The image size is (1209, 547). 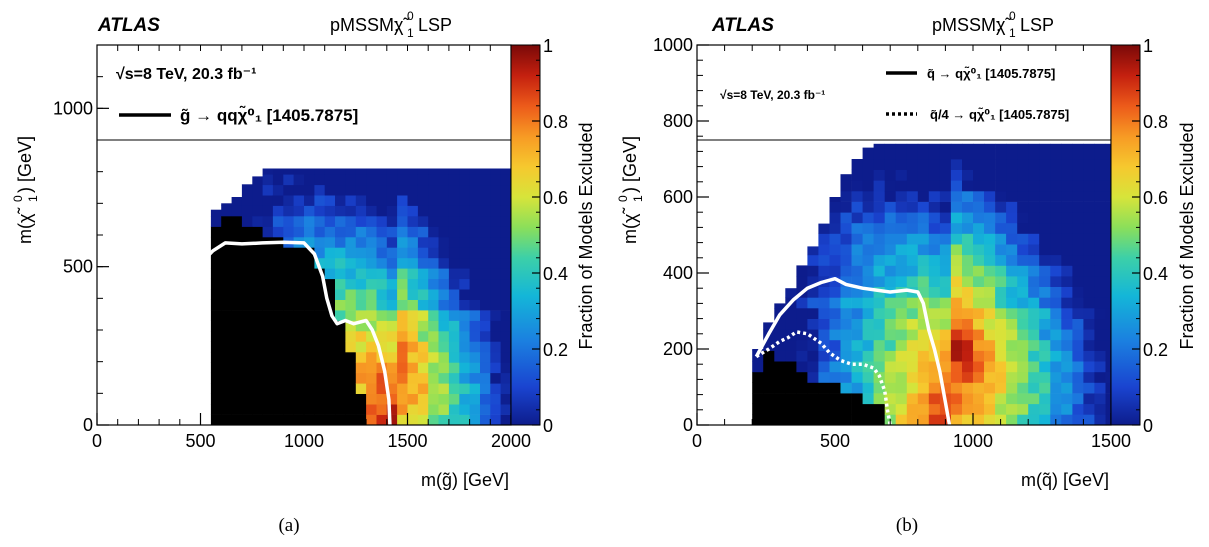 What do you see at coordinates (269, 333) in the screenshot?
I see `contour-solid-line` at bounding box center [269, 333].